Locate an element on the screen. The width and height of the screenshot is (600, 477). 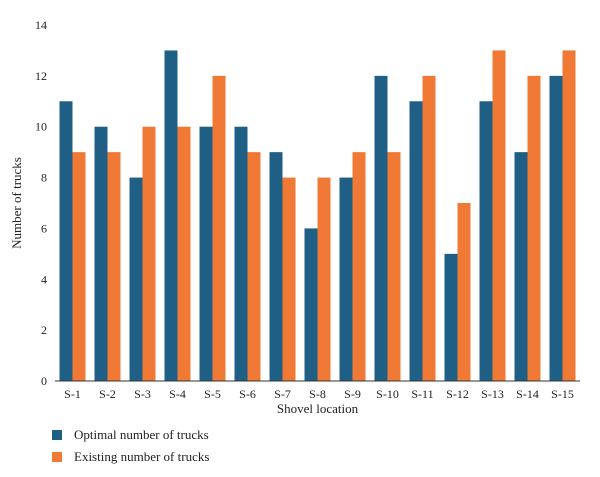
legend-swatch-existing is located at coordinates (57, 457).